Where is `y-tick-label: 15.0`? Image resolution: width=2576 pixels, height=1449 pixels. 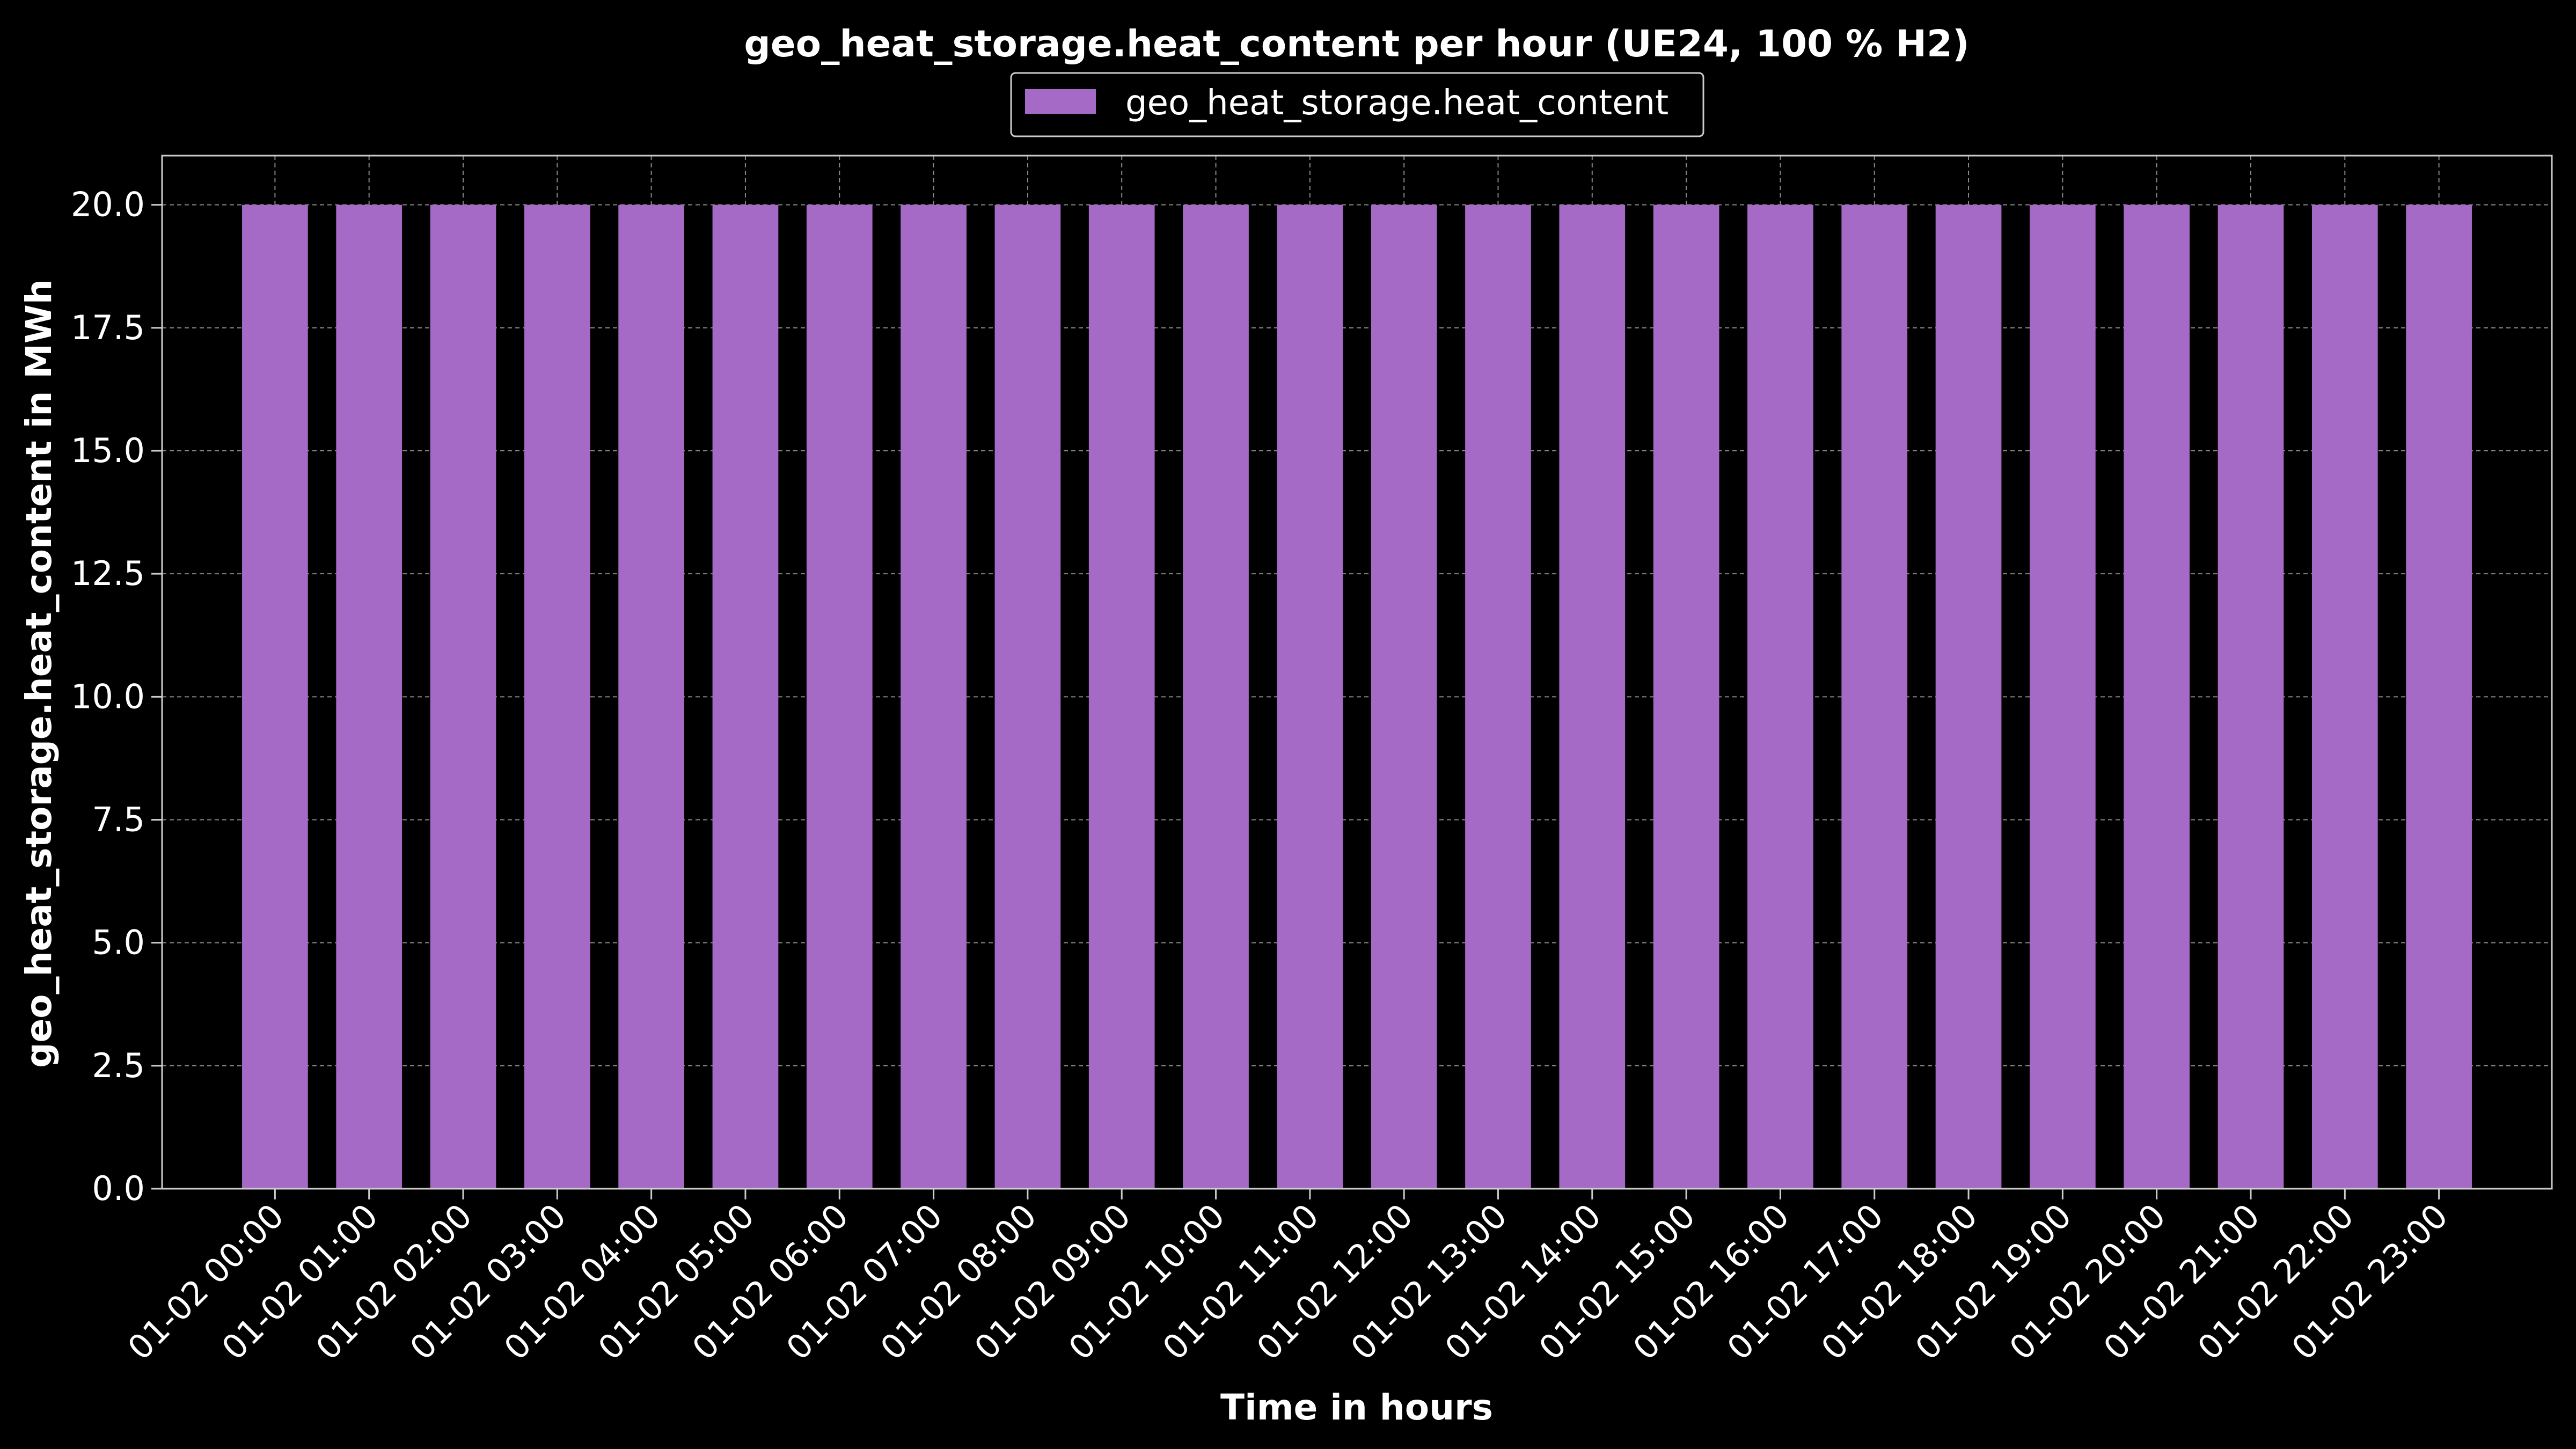 y-tick-label: 15.0 is located at coordinates (108, 450).